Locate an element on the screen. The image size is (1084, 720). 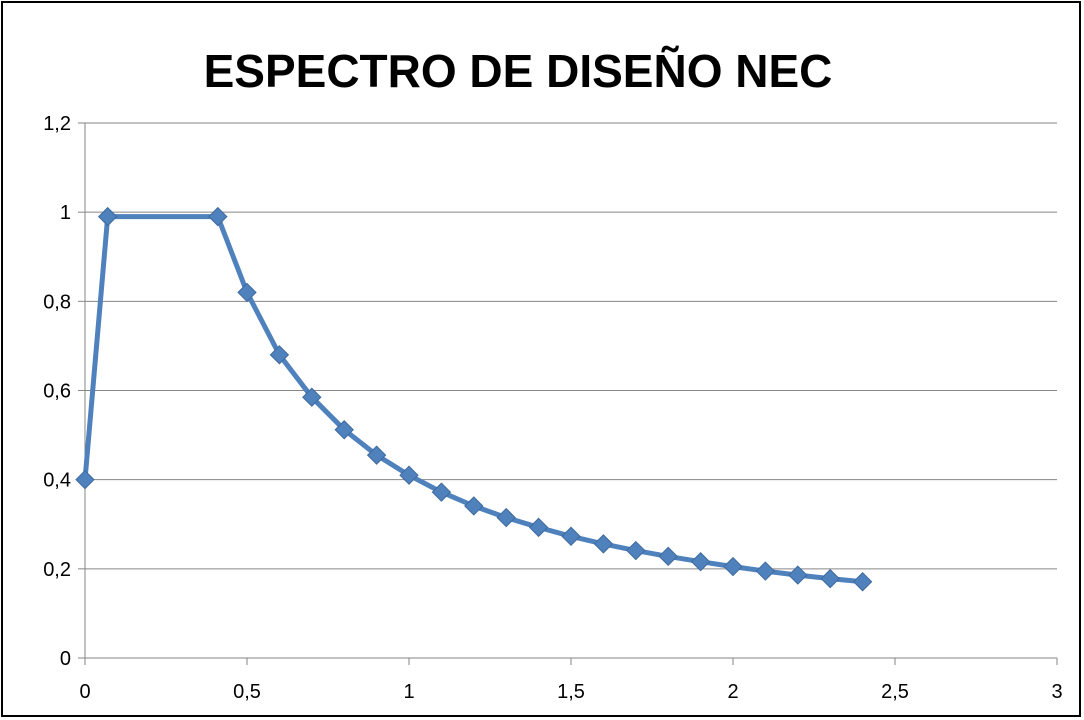
x-tick-label-1: 0,5 is located at coordinates (247, 692).